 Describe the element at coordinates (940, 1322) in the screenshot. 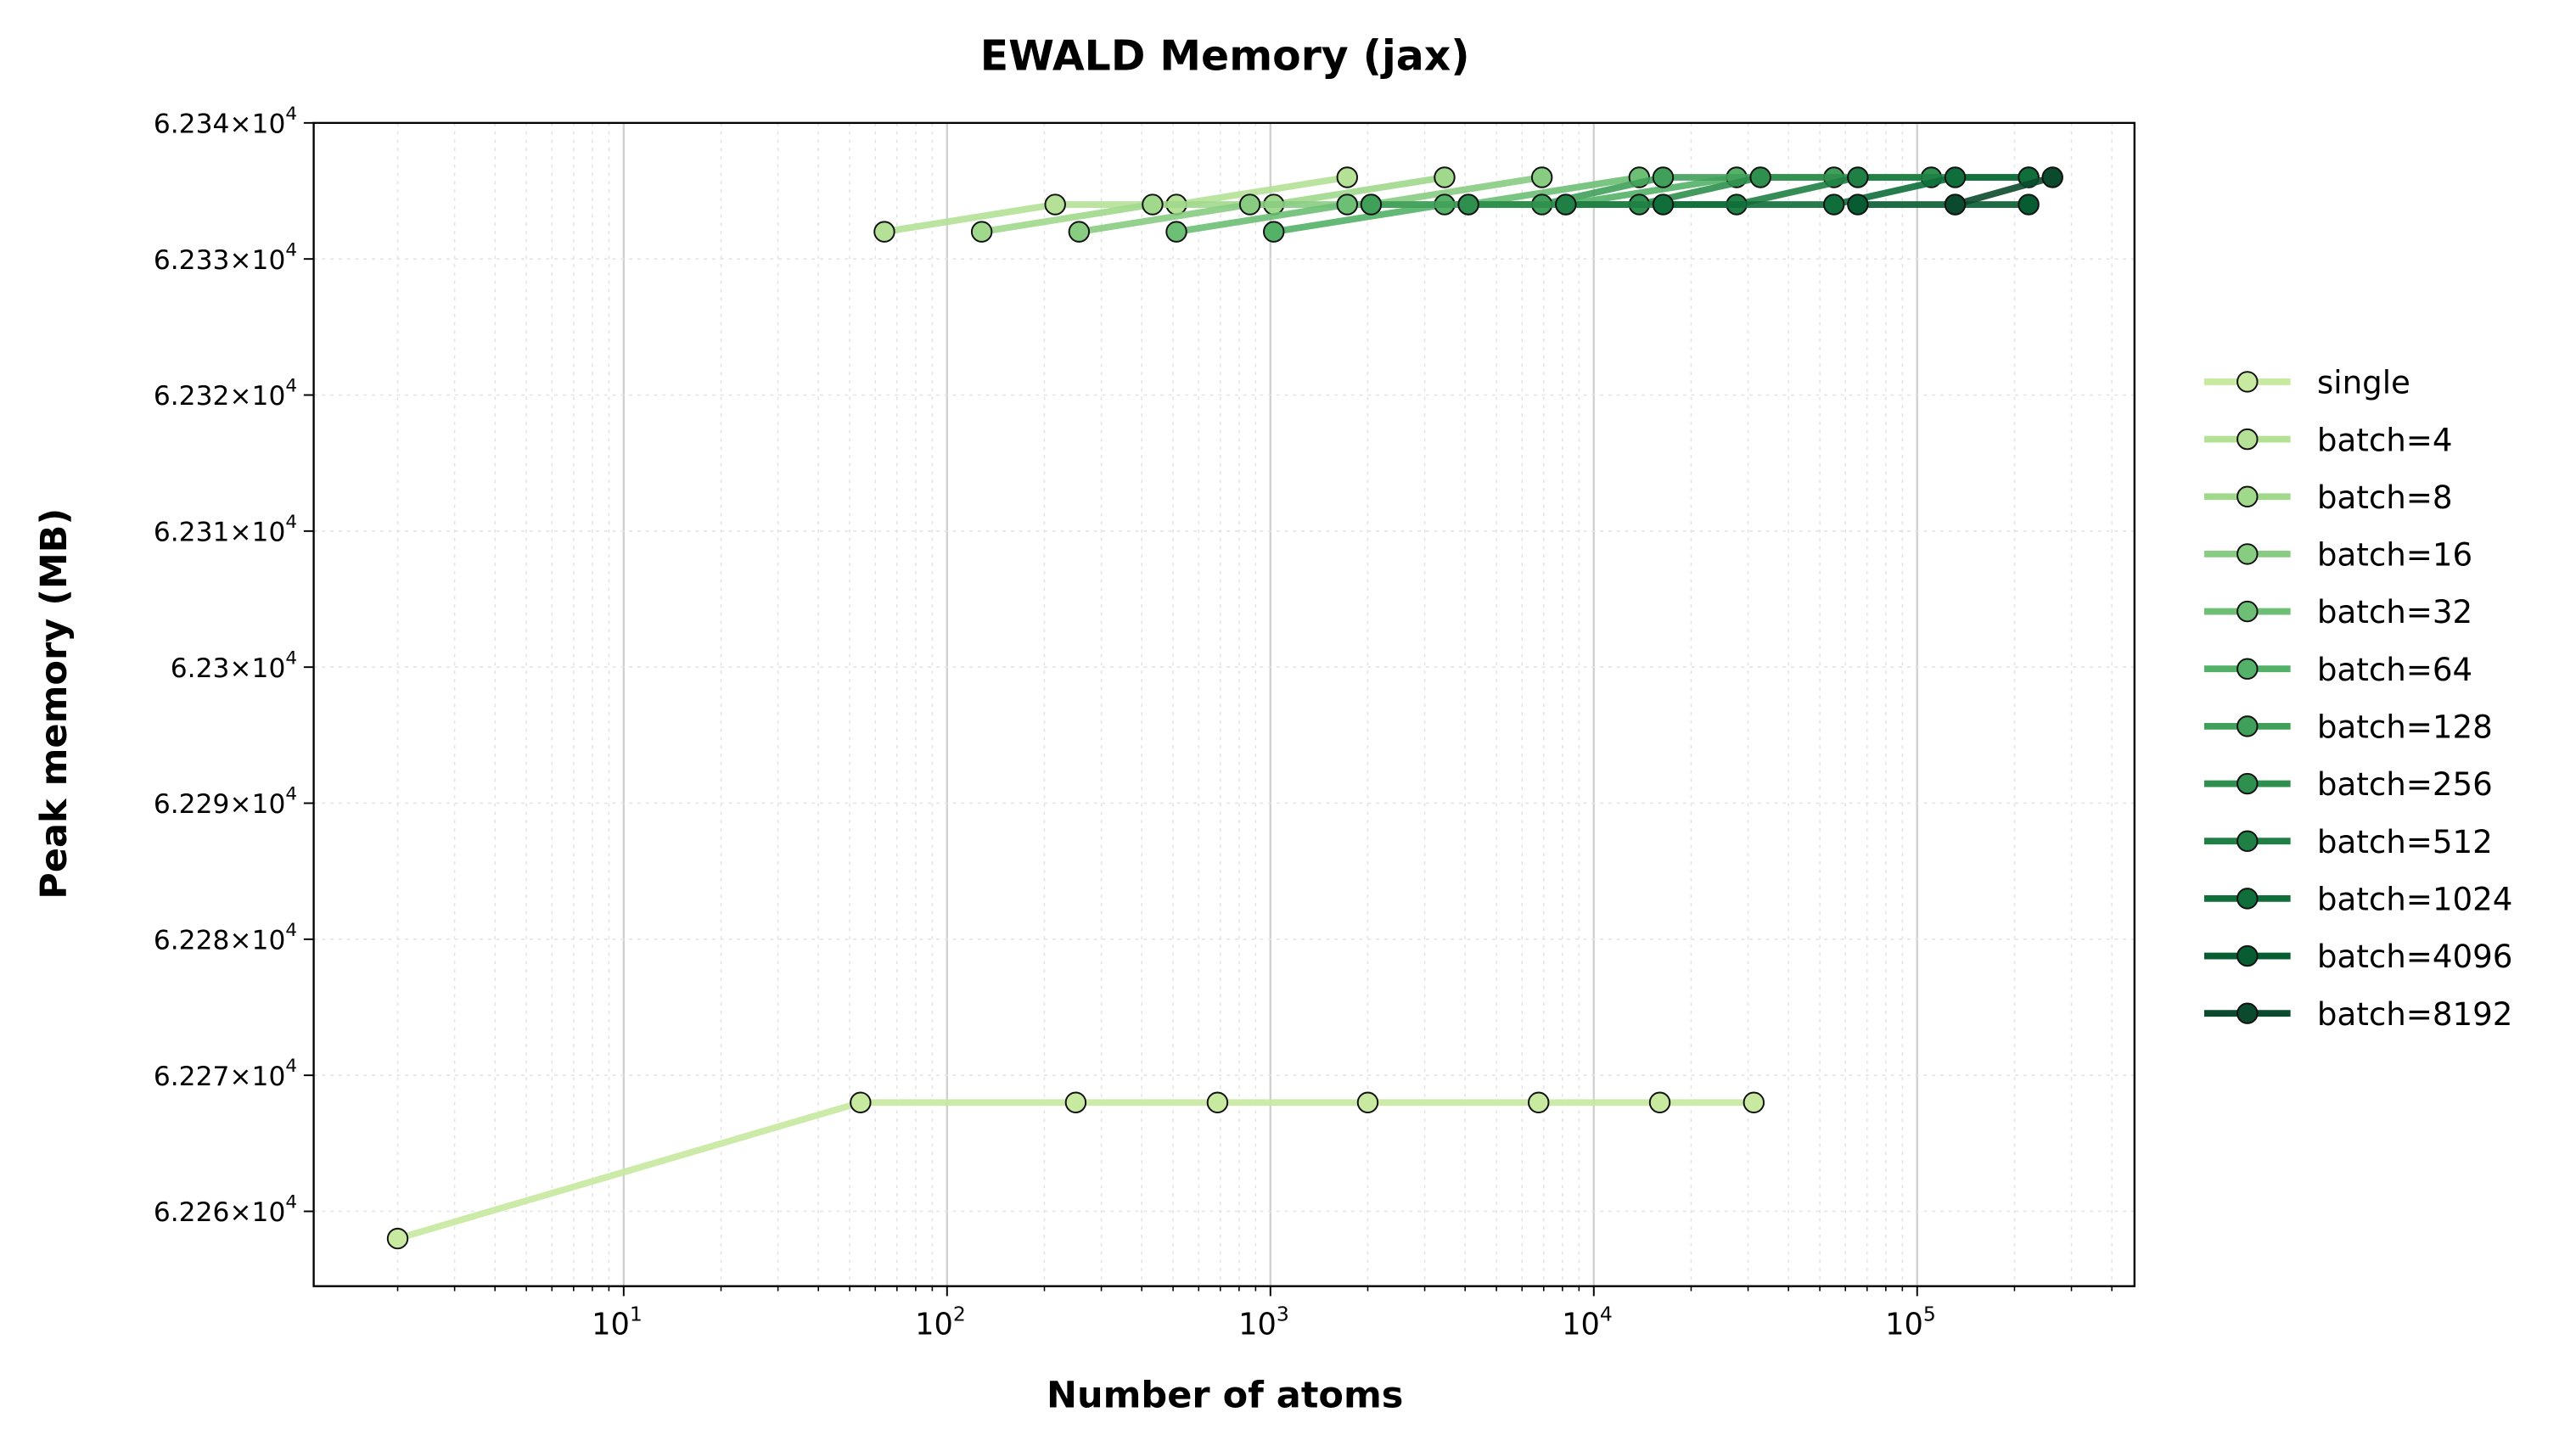

I see `x-tick-label: 10²` at that location.